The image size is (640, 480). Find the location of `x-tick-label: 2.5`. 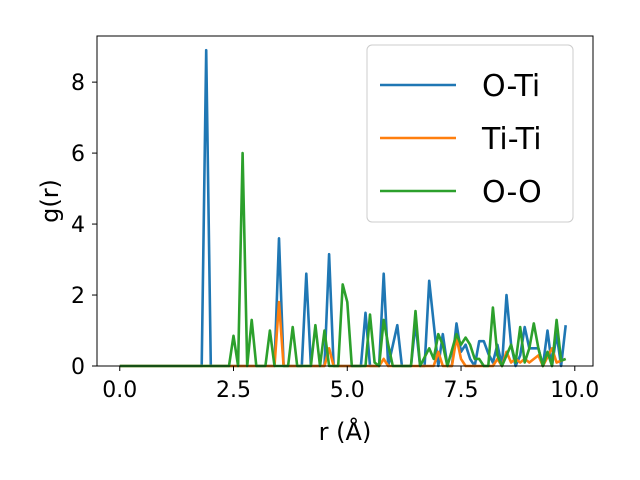

x-tick-label: 2.5 is located at coordinates (233, 390).